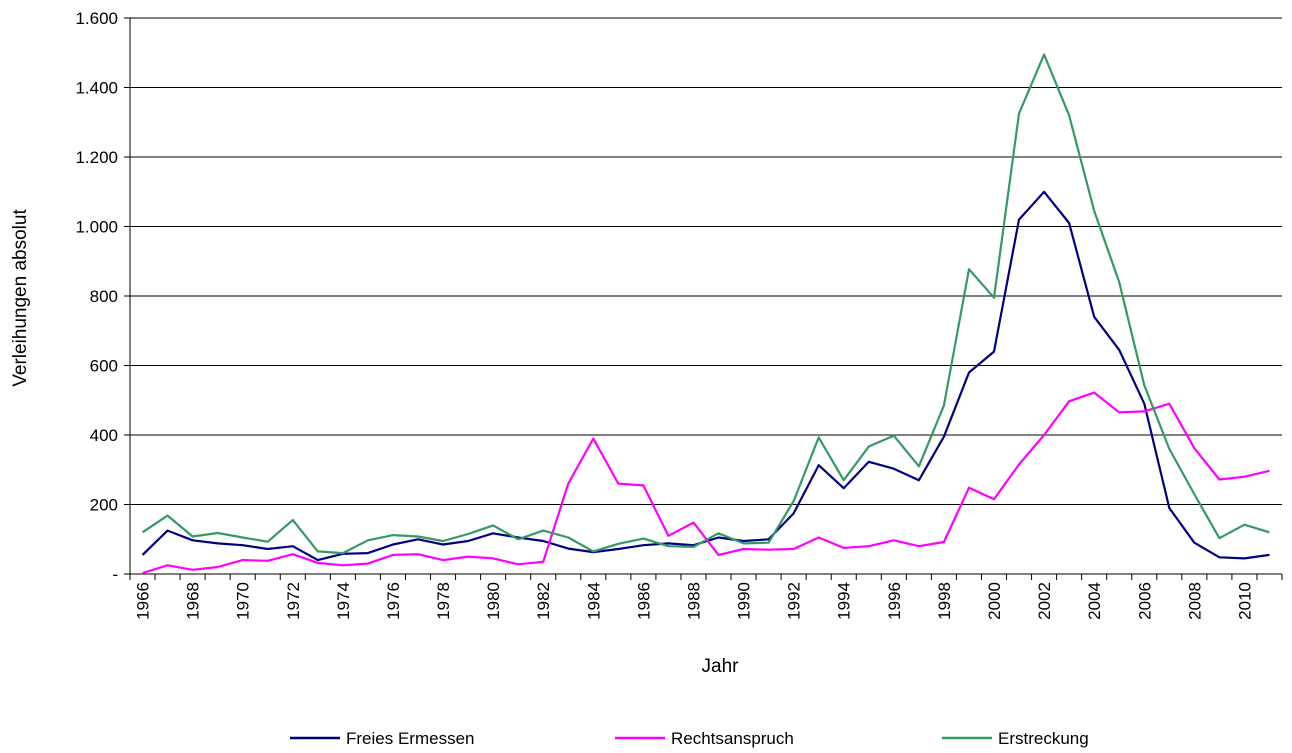  I want to click on legend-item: Rechtsanspruch, so click(704, 738).